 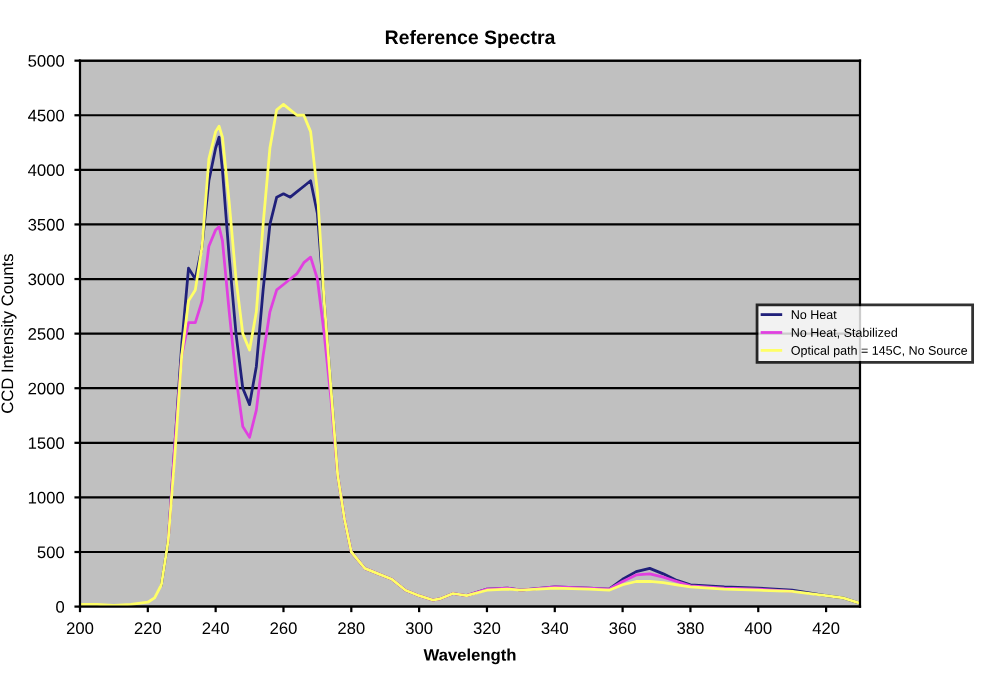 I want to click on x-tick-label: 240, so click(x=215, y=628).